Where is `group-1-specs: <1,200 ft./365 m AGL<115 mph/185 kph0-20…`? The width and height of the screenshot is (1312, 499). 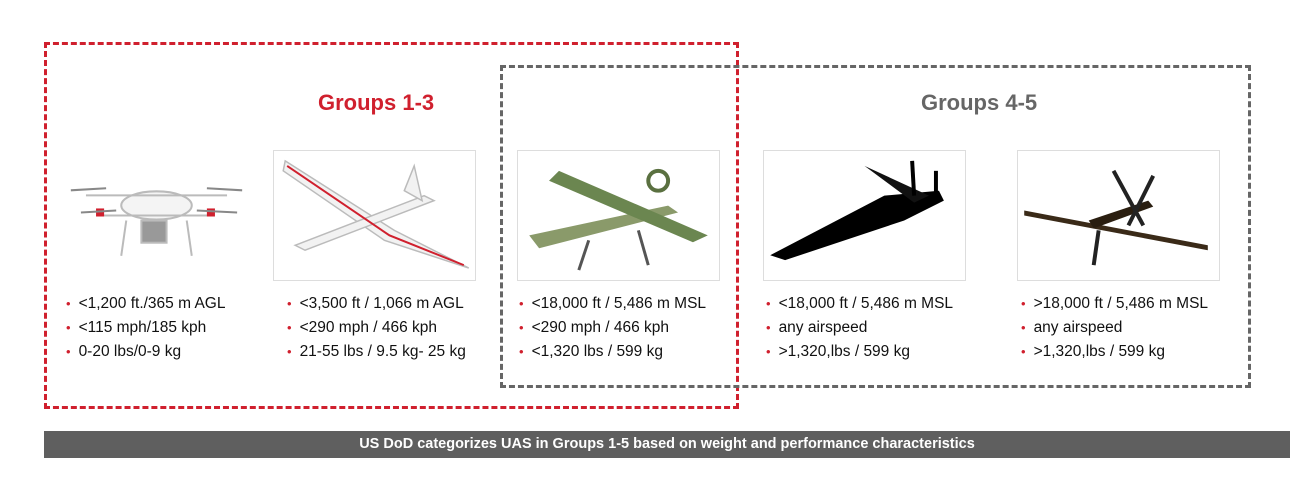
group-1-specs: <1,200 ft./365 m AGL<115 mph/185 kph0-20… is located at coordinates (146, 331).